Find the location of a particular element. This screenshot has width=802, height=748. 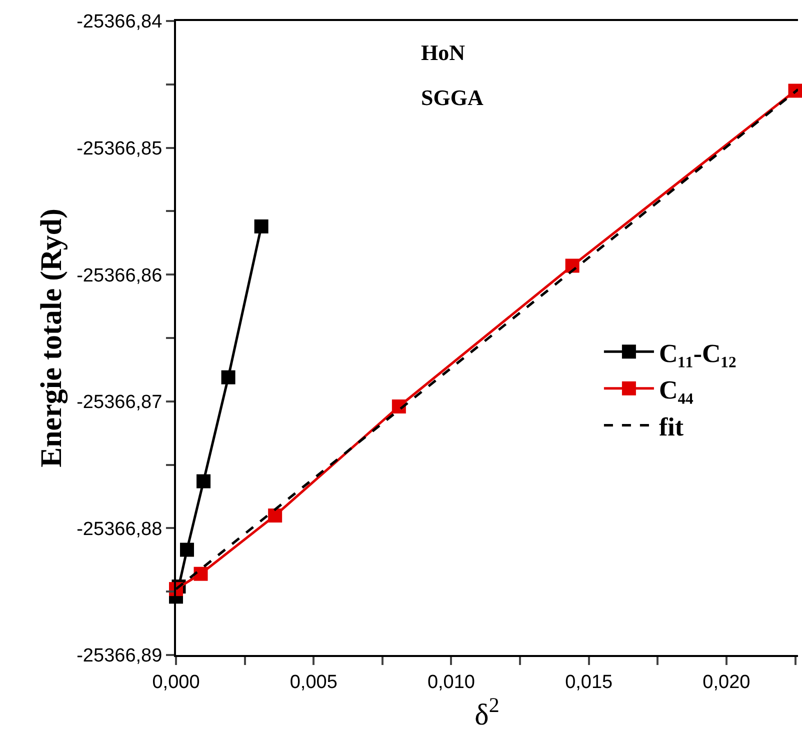

x-tick-label: 0,020 is located at coordinates (726, 682).